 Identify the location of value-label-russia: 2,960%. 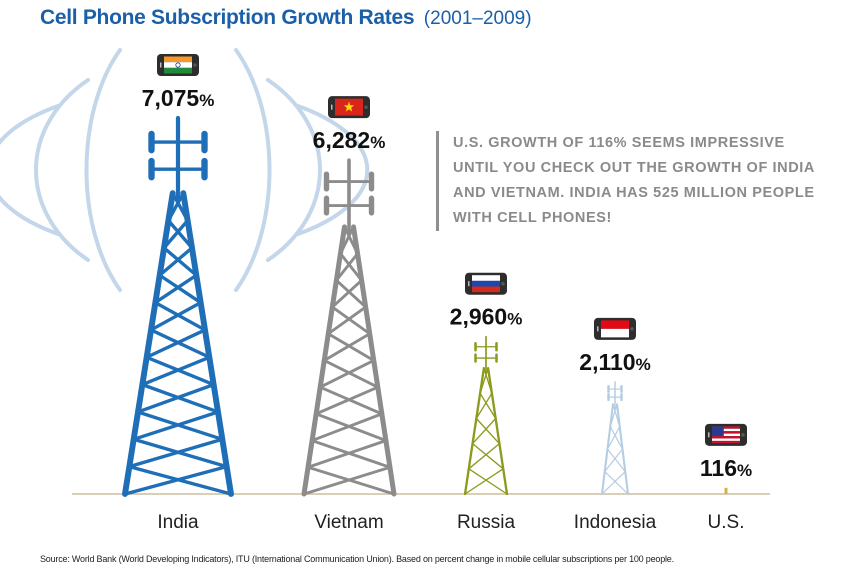
(486, 317).